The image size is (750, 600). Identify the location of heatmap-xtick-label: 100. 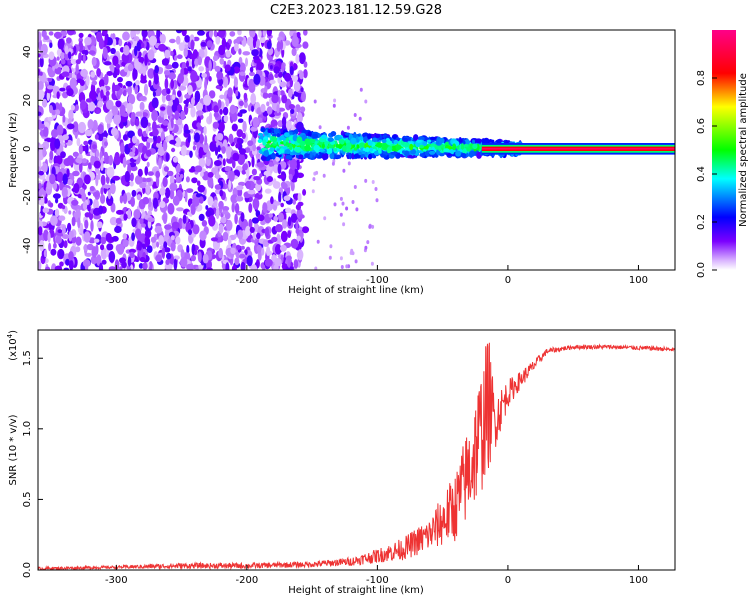
(638, 280).